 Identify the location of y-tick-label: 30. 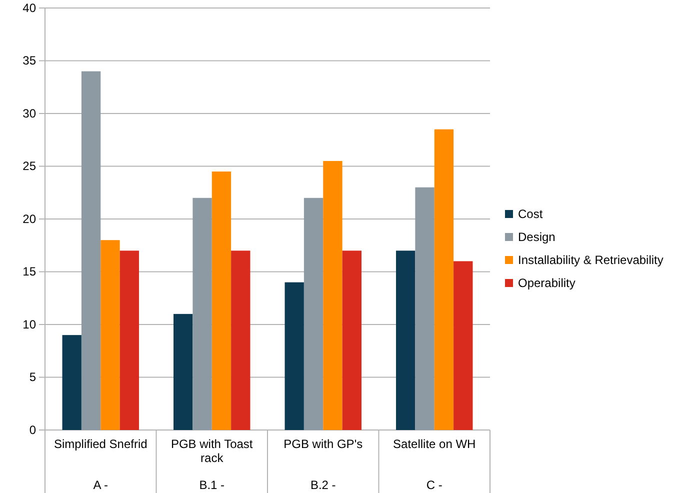
(29, 113).